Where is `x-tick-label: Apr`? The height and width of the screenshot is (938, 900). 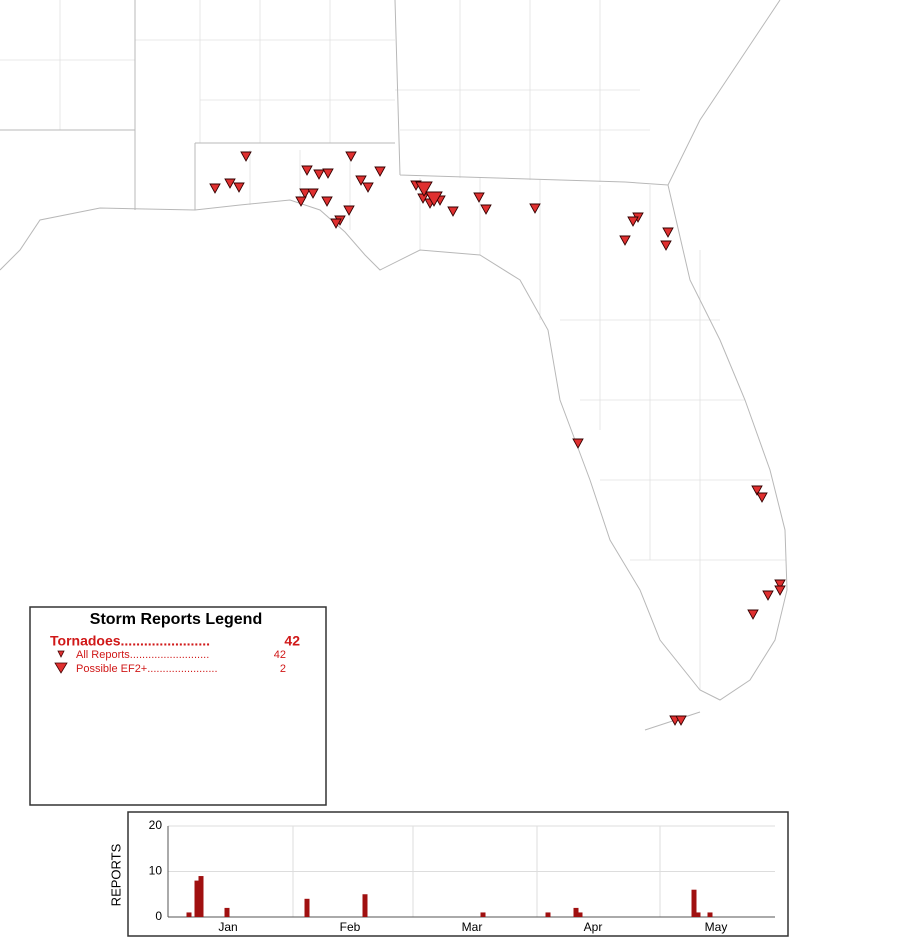
x-tick-label: Apr is located at coordinates (593, 927).